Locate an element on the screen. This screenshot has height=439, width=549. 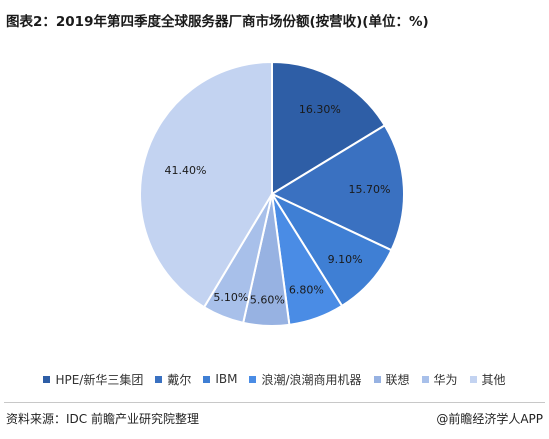
legend-item-6: 其他 is located at coordinates (487, 379).